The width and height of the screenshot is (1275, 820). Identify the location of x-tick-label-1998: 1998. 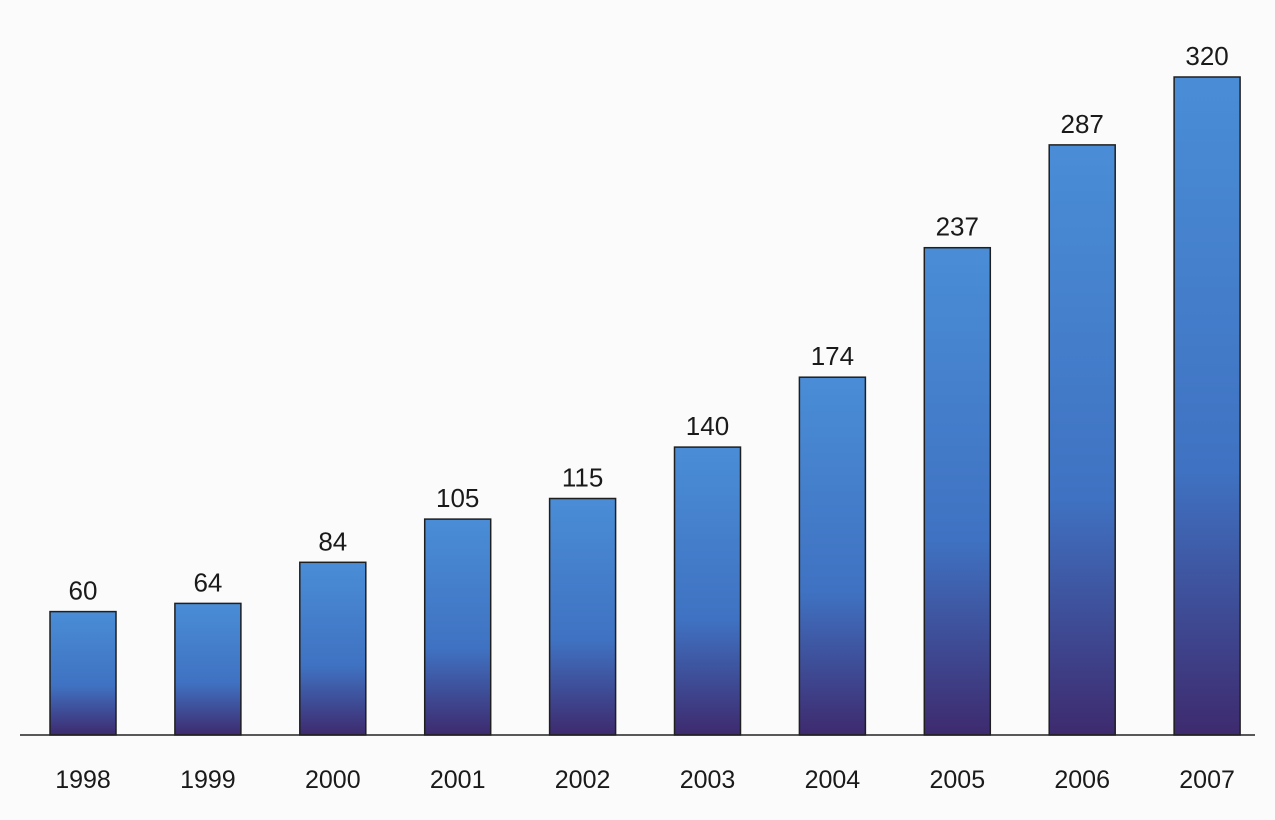
(83, 780).